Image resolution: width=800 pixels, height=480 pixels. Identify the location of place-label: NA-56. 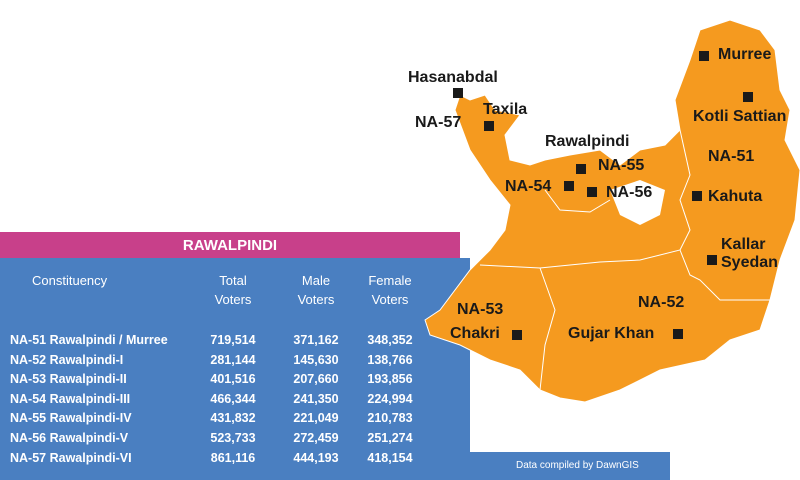
(629, 192).